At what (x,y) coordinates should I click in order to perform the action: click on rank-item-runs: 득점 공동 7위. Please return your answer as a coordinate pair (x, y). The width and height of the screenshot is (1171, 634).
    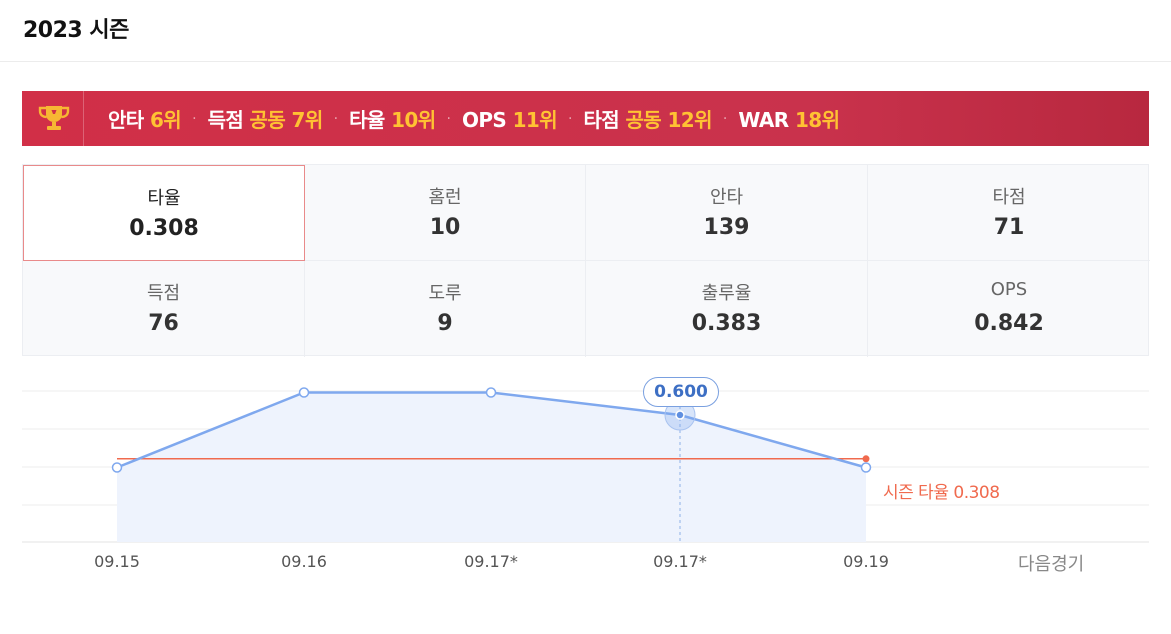
    Looking at the image, I should click on (265, 120).